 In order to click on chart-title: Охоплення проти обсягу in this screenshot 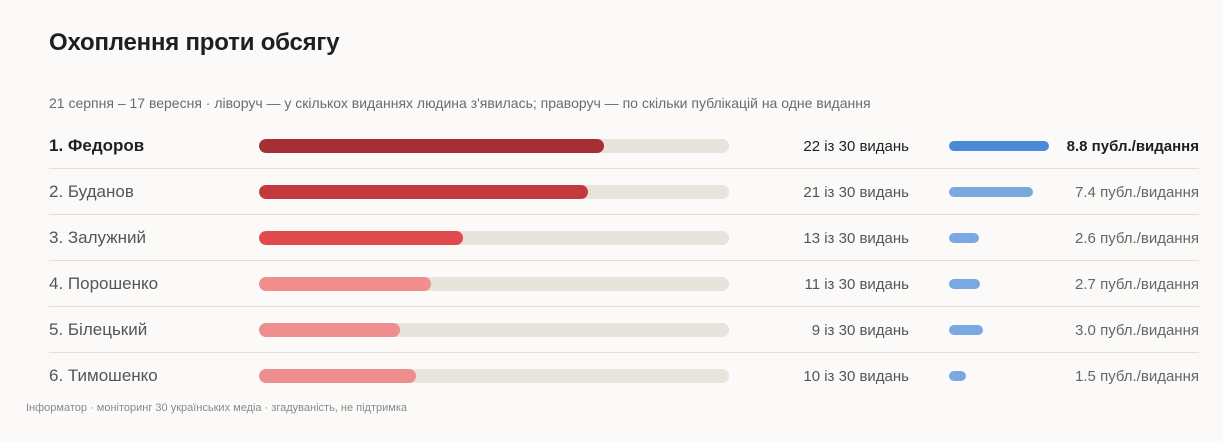, I will do `click(194, 42)`.